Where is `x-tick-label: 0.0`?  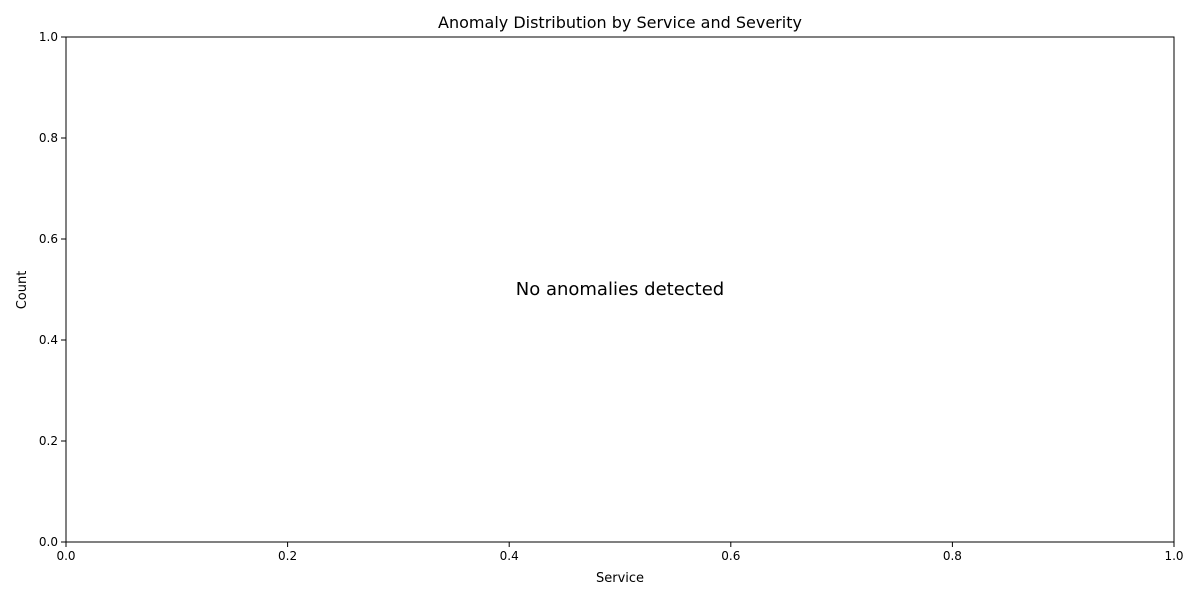 x-tick-label: 0.0 is located at coordinates (65, 556).